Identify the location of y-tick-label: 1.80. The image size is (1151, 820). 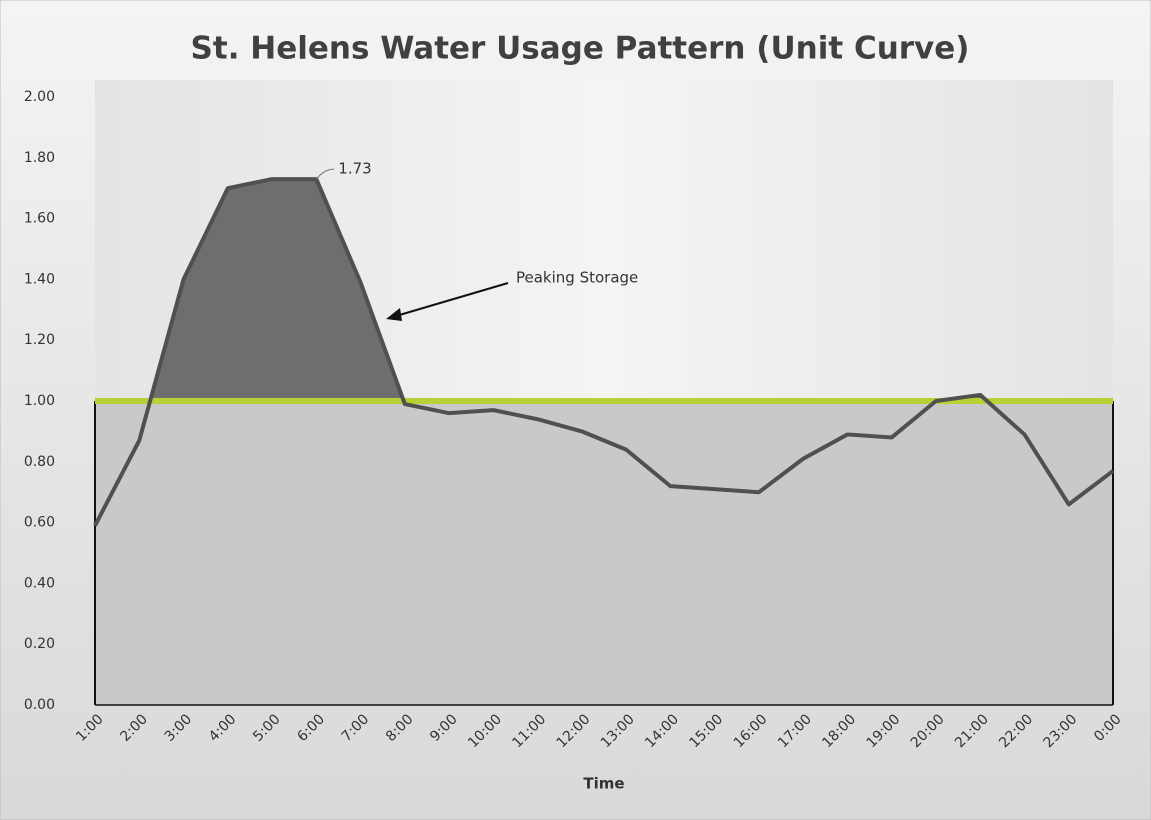
(39, 158).